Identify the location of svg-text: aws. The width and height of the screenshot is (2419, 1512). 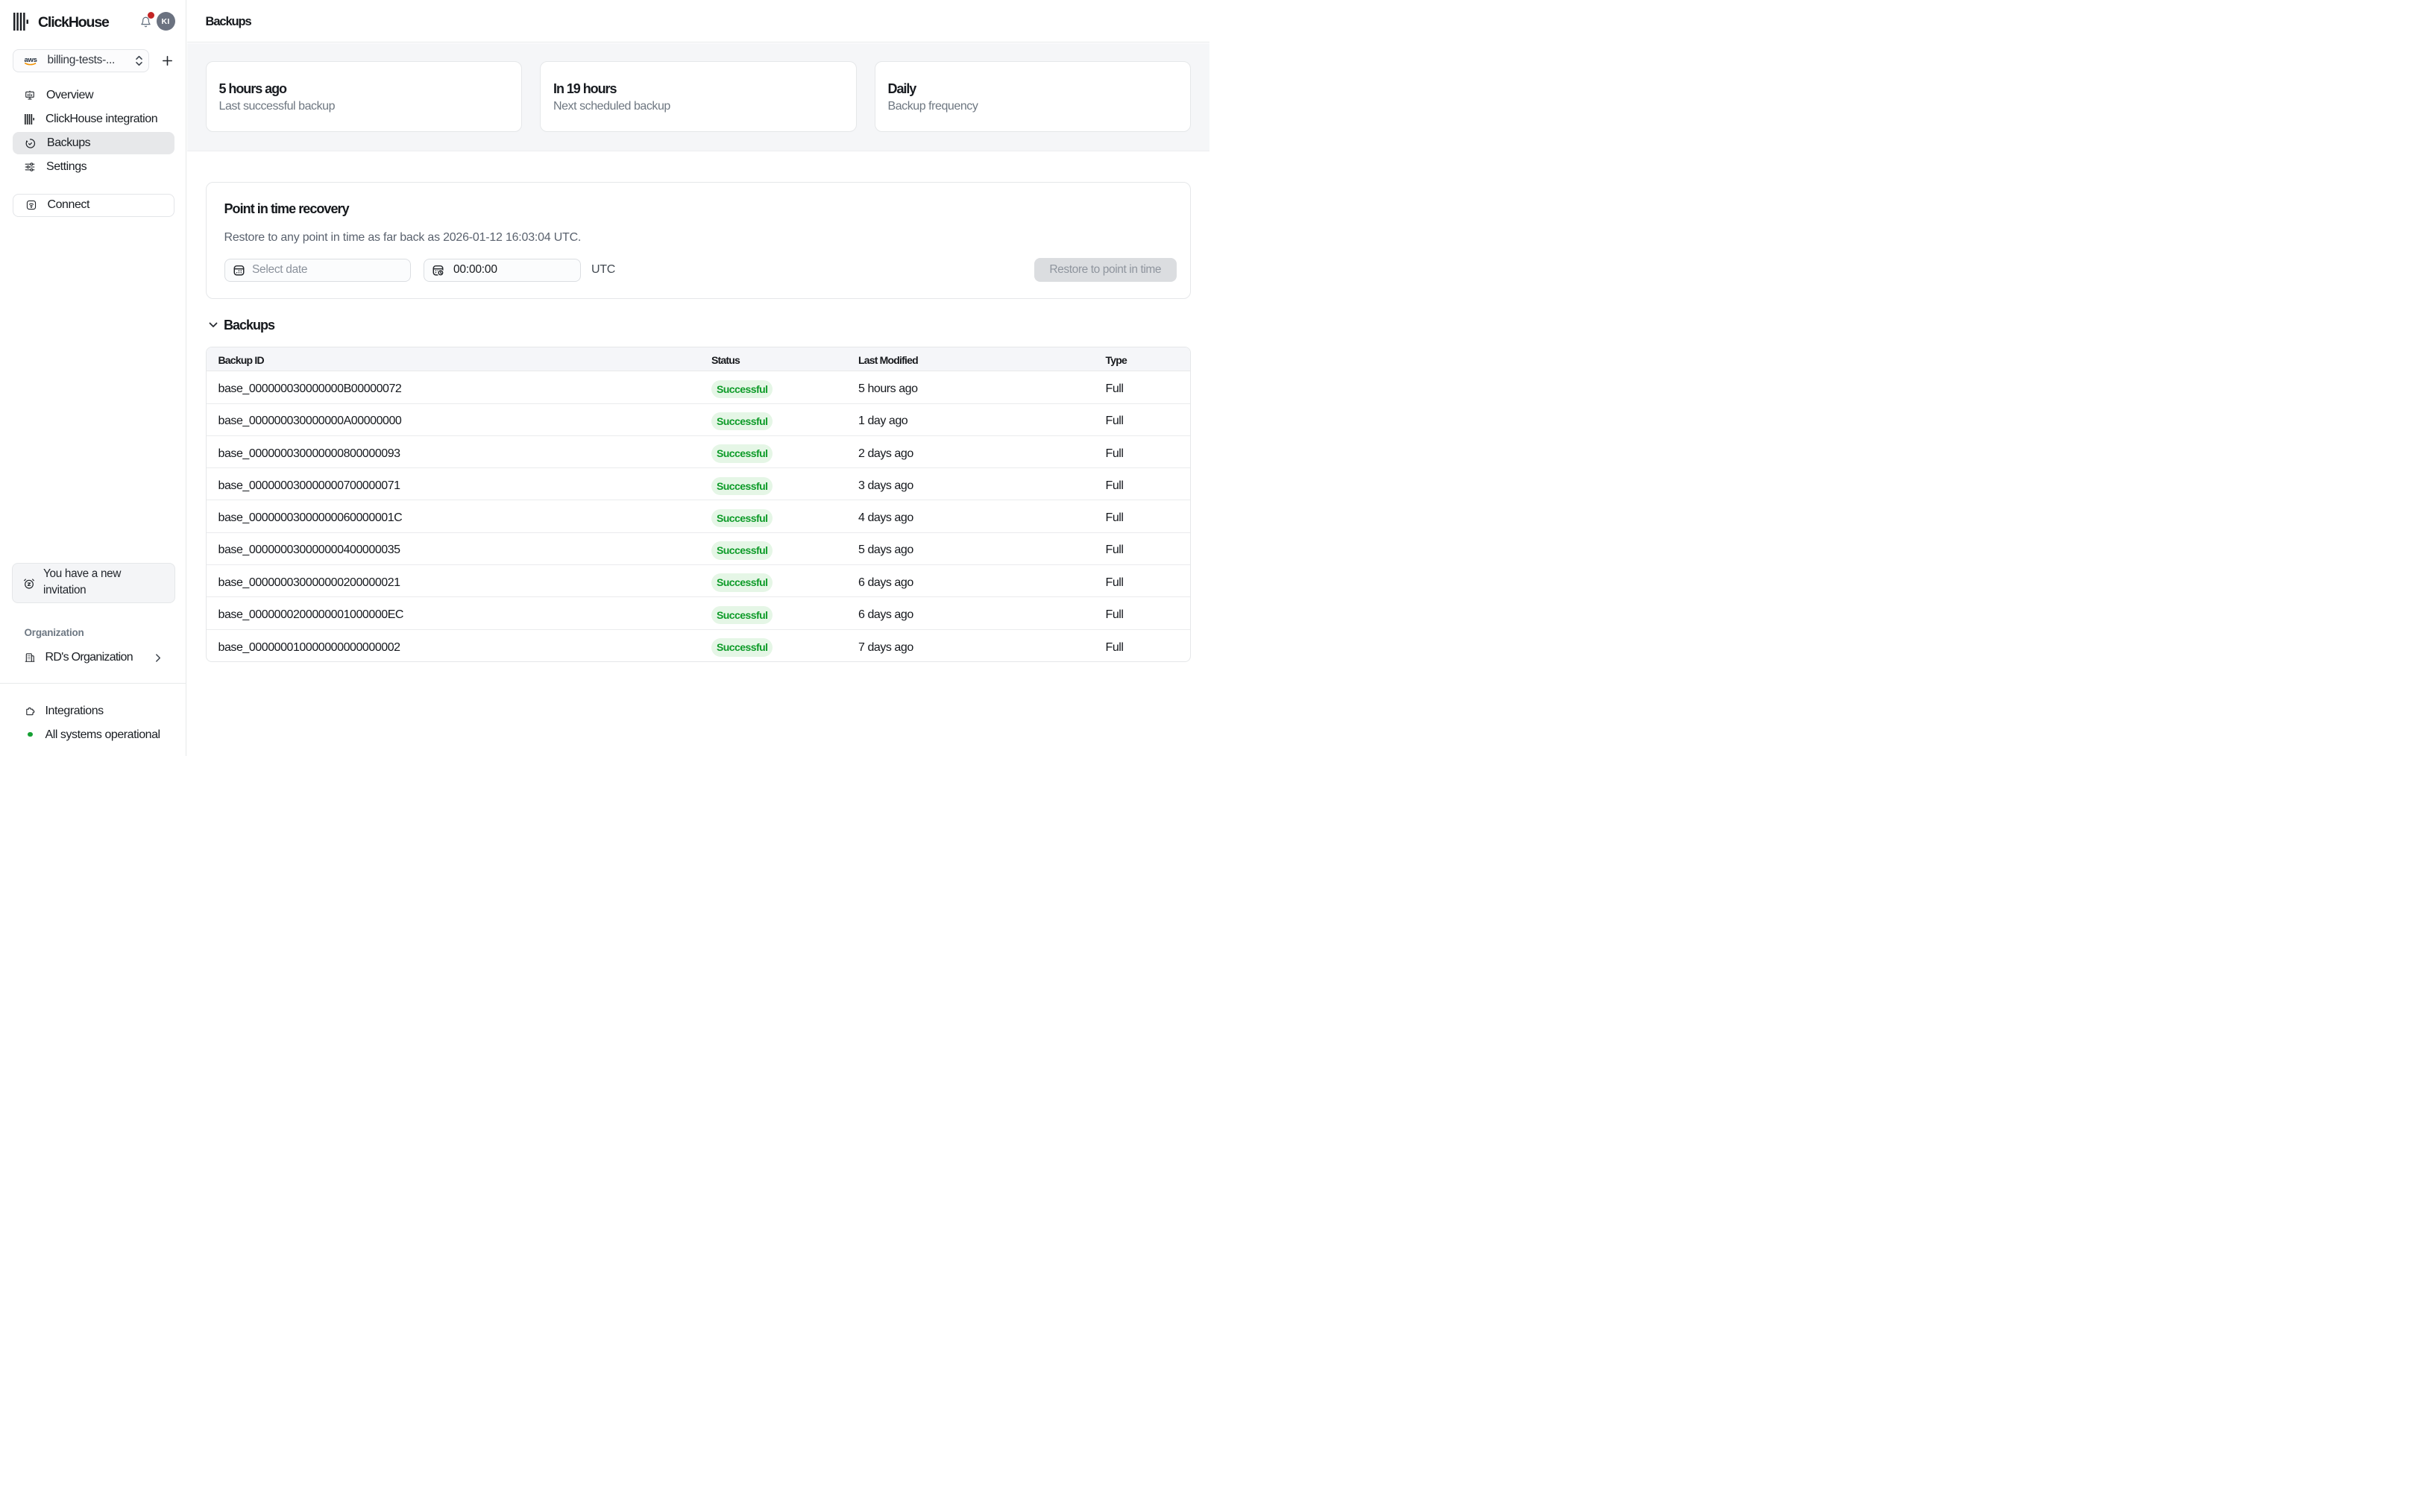
(30, 60).